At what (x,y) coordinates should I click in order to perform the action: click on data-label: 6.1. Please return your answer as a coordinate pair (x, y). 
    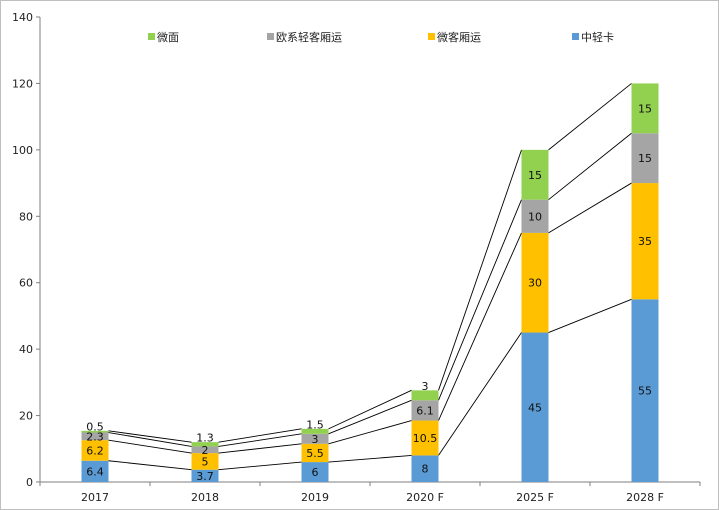
    Looking at the image, I should click on (425, 410).